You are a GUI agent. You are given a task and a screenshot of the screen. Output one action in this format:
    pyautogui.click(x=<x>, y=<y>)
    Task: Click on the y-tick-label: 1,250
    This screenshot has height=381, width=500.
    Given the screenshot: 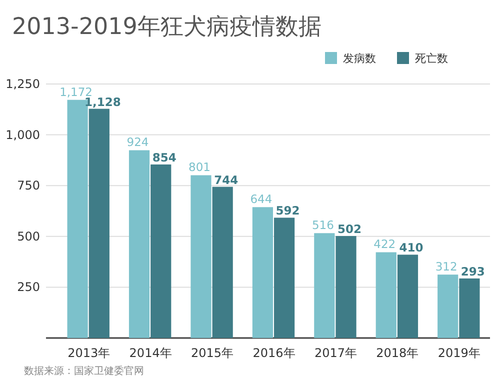 What is the action you would take?
    pyautogui.click(x=23, y=84)
    